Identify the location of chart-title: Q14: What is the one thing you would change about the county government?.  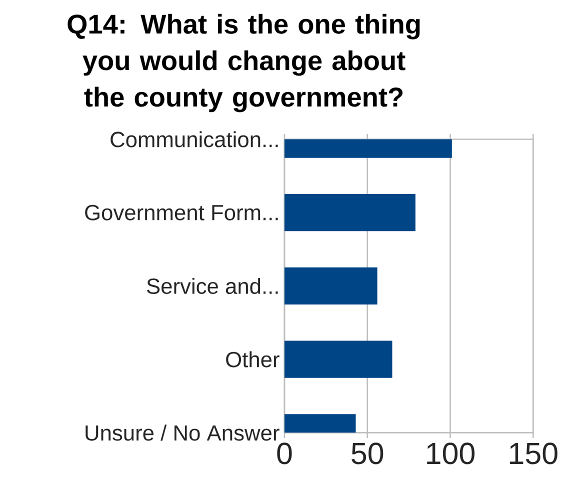
(244, 63).